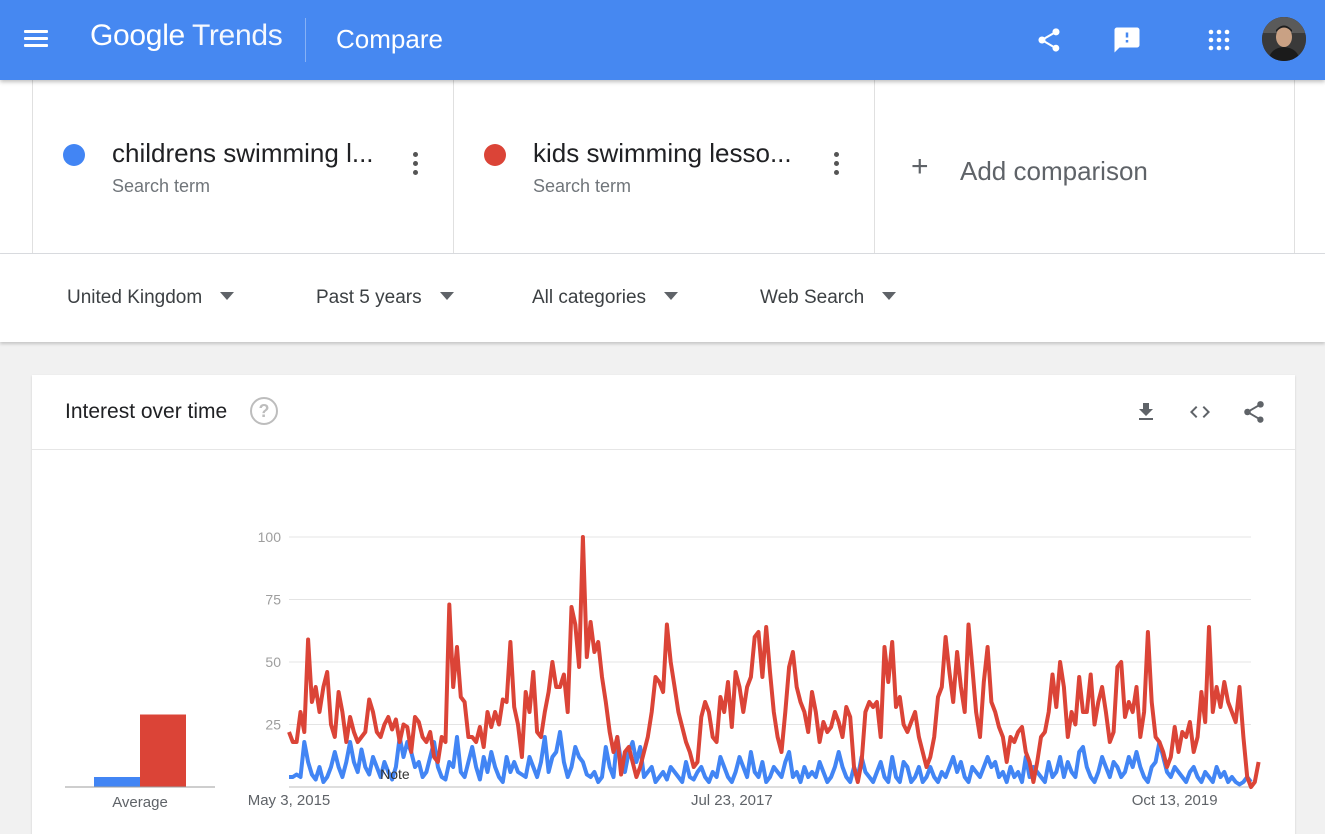 The image size is (1325, 834). Describe the element at coordinates (186, 36) in the screenshot. I see `google-trends-logo: Google Trends` at that location.